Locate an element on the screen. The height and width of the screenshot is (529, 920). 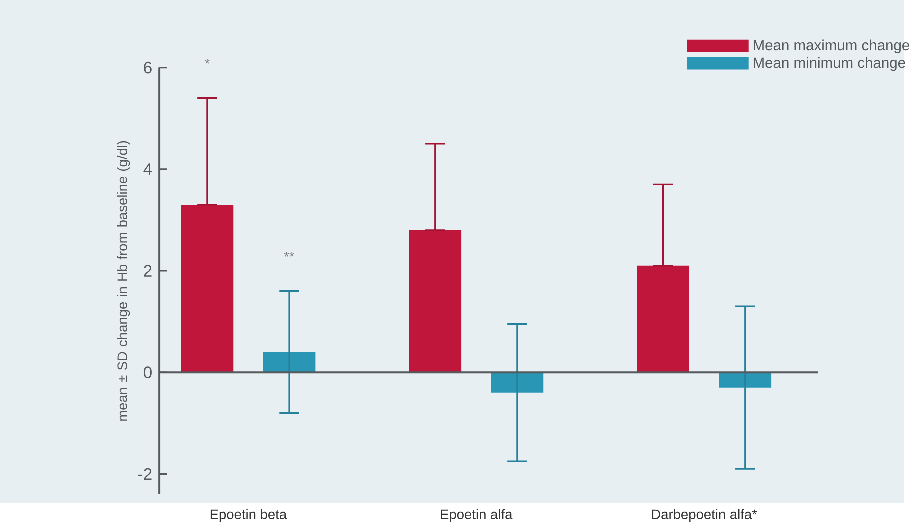
y-tick-label: 2 is located at coordinates (148, 271).